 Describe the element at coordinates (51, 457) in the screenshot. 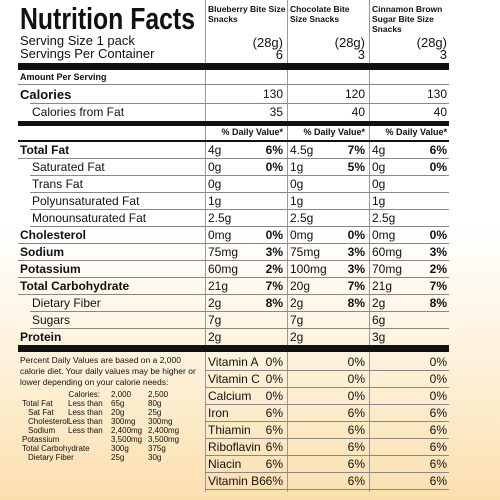

I see `footnote-cell: Dietary Fiber` at that location.